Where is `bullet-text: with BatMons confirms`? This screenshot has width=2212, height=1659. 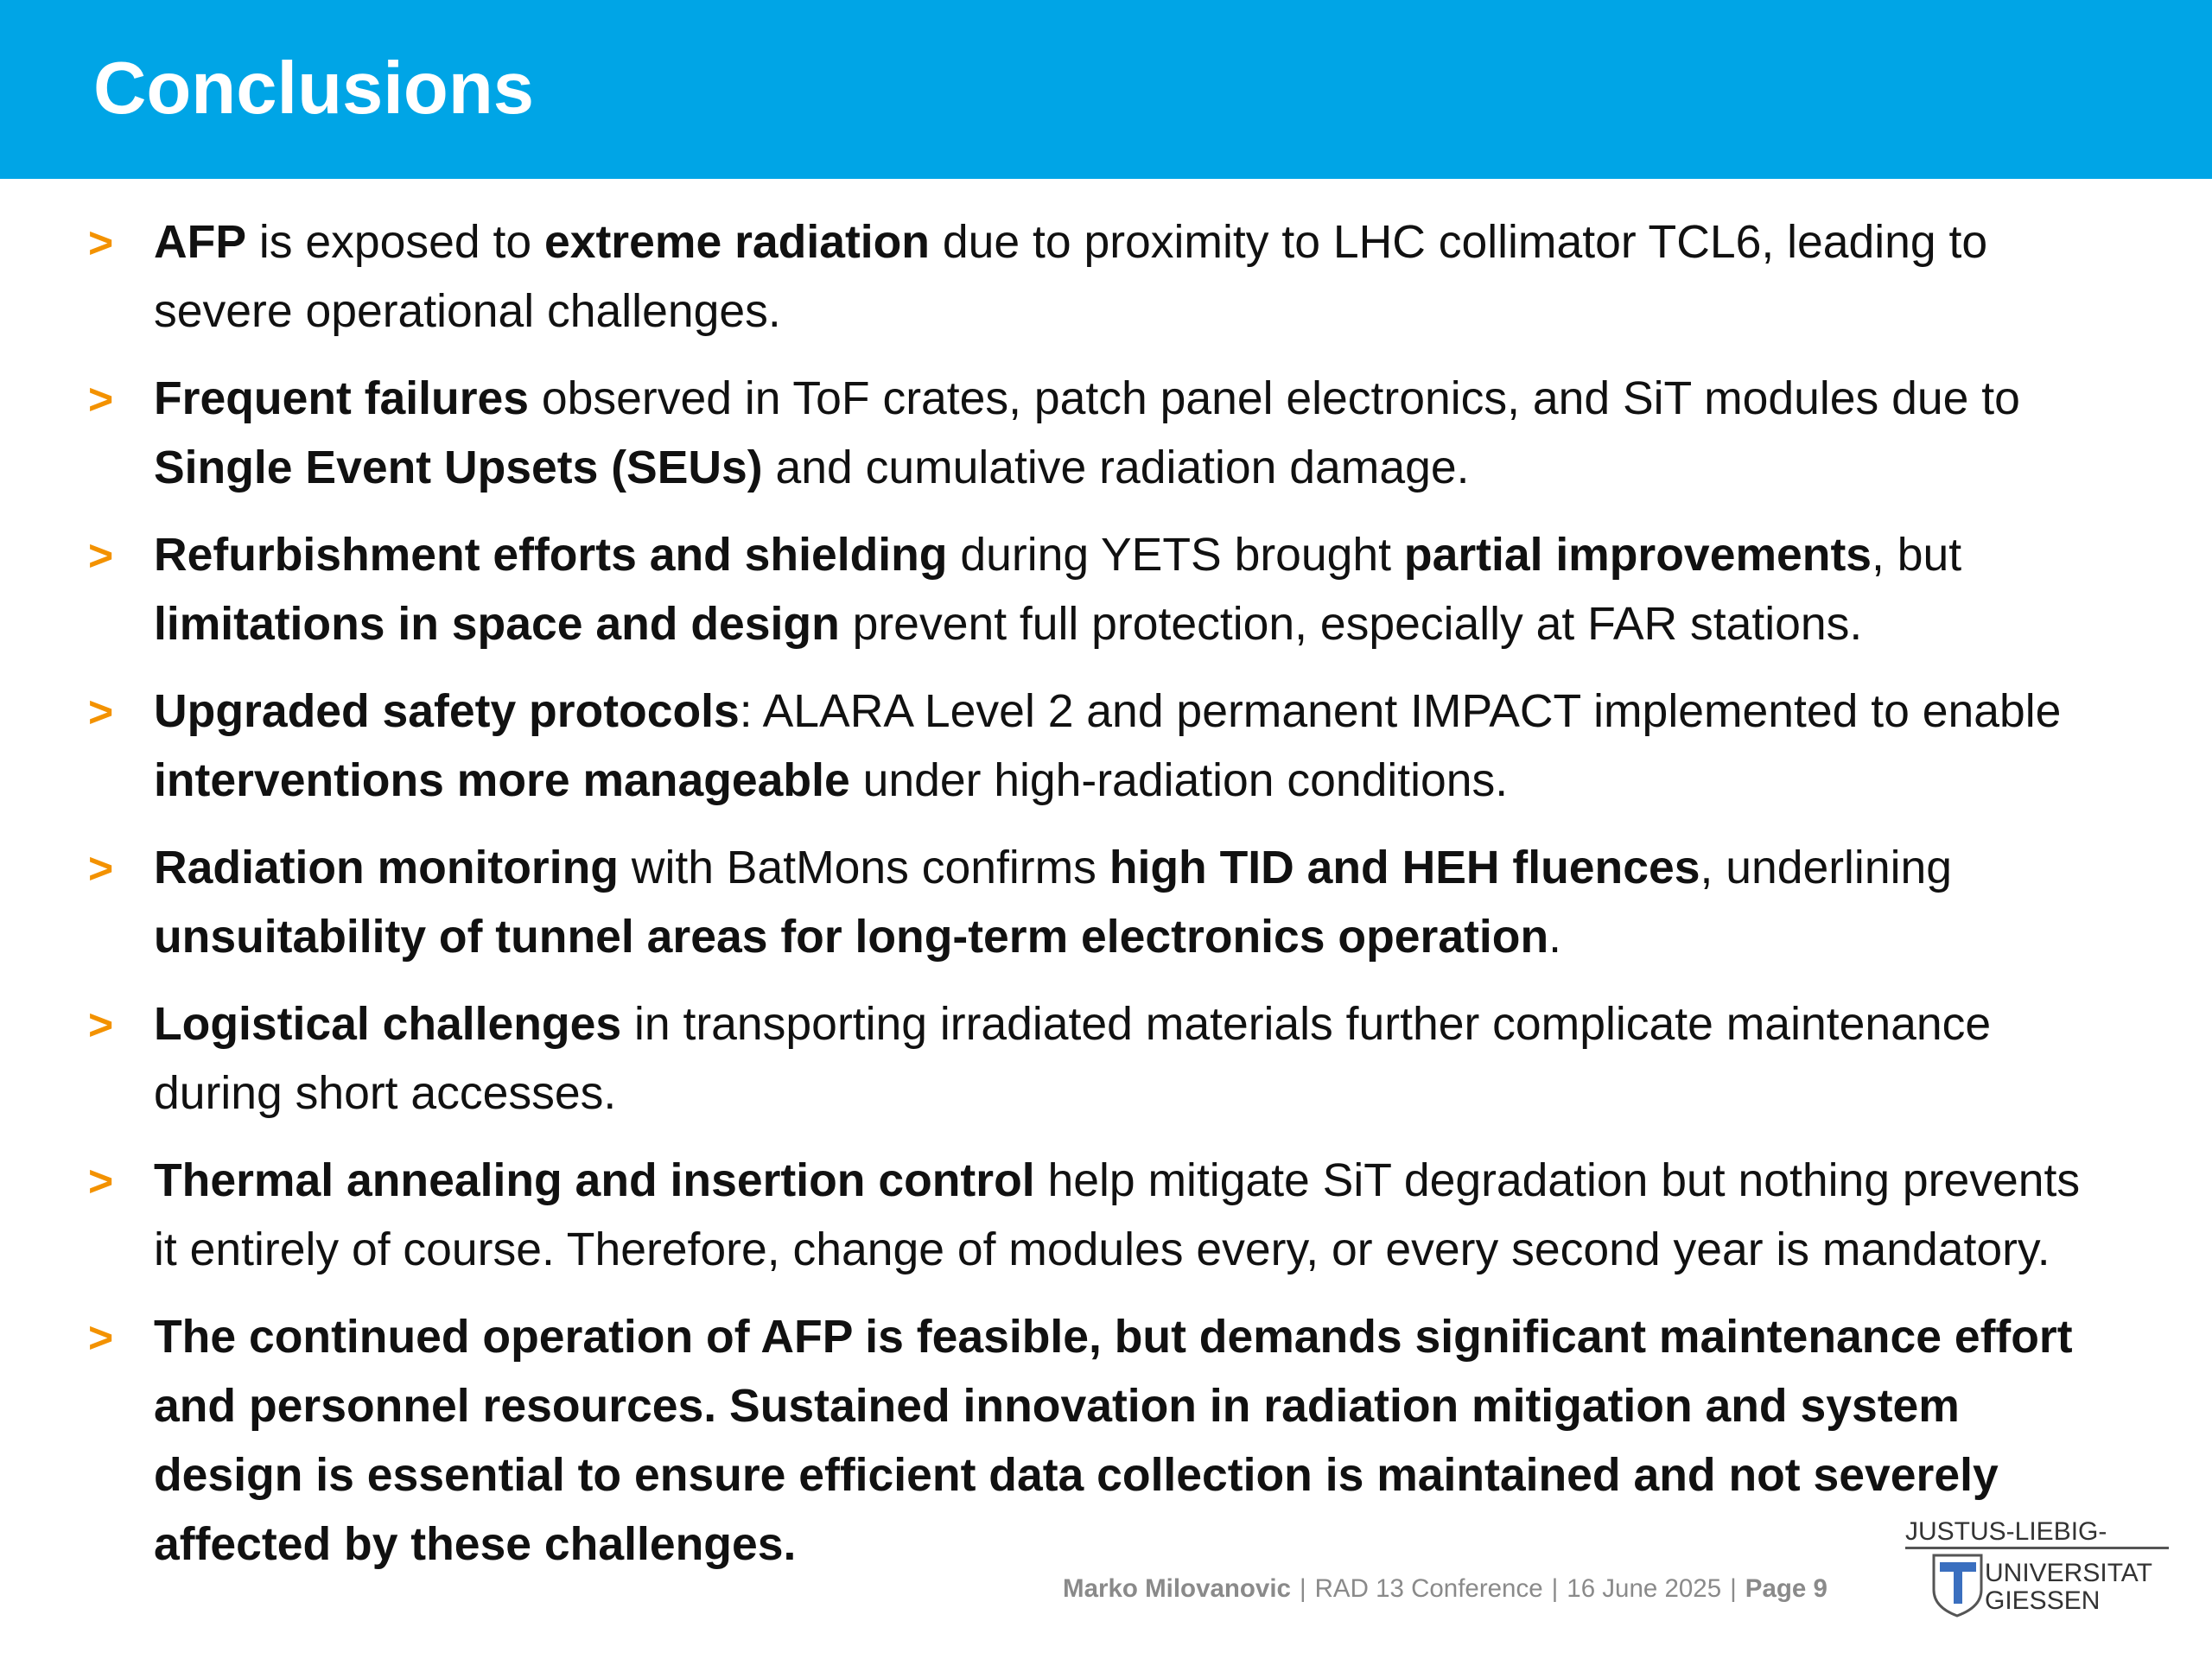 bullet-text: with BatMons confirms is located at coordinates (863, 867).